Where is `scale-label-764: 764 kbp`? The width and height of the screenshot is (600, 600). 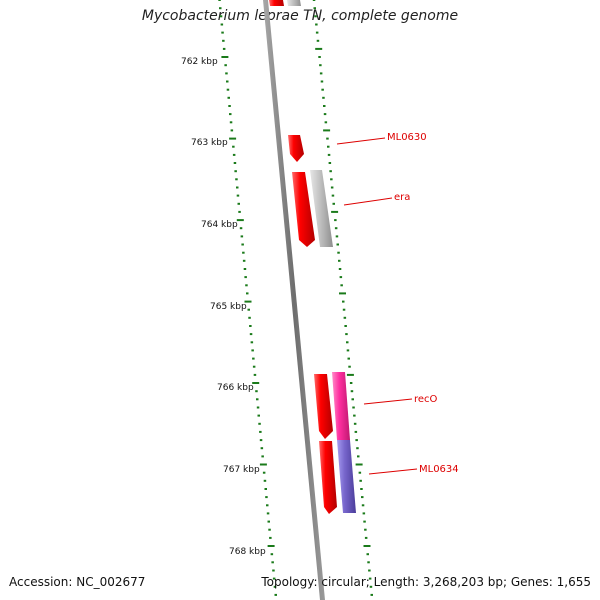
scale-label-764: 764 kbp is located at coordinates (219, 225).